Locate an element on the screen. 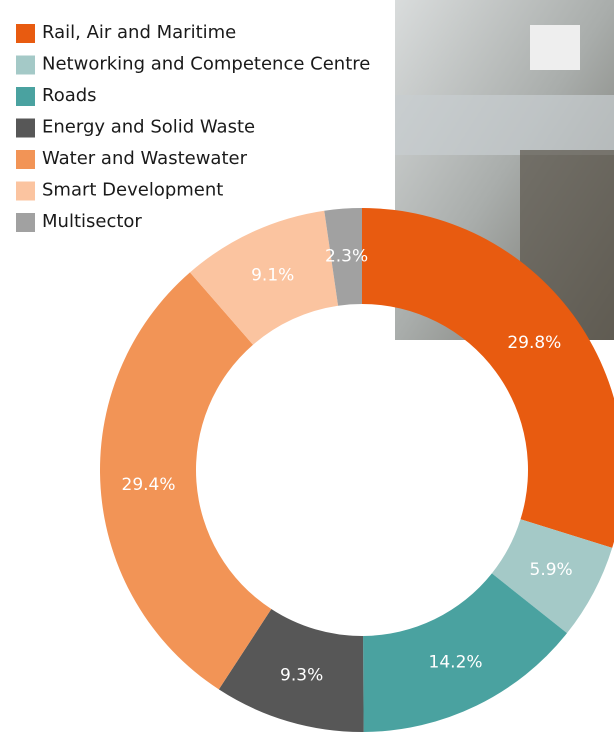  legend-label: Water and Wastewater is located at coordinates (145, 158).